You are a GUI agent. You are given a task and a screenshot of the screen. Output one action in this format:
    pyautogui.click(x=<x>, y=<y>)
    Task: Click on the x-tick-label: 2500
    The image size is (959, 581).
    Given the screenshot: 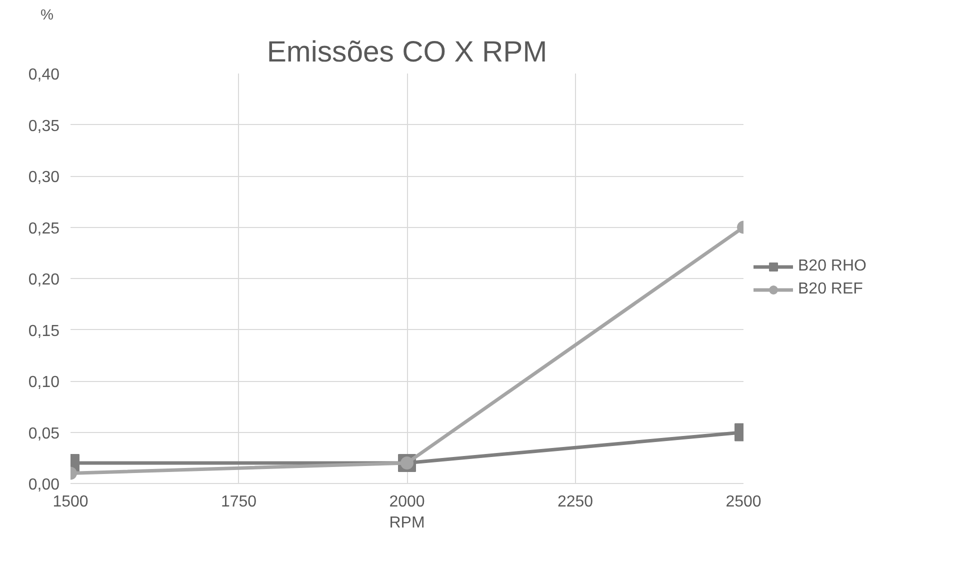 What is the action you would take?
    pyautogui.click(x=744, y=502)
    